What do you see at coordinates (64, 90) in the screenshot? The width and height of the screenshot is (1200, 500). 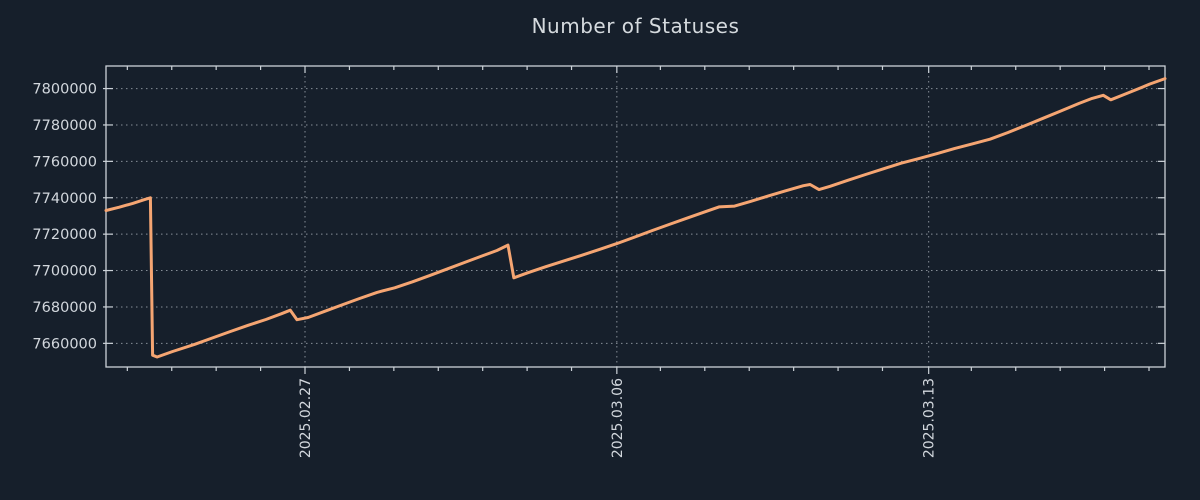 I see `y-tick-label: 7800000` at bounding box center [64, 90].